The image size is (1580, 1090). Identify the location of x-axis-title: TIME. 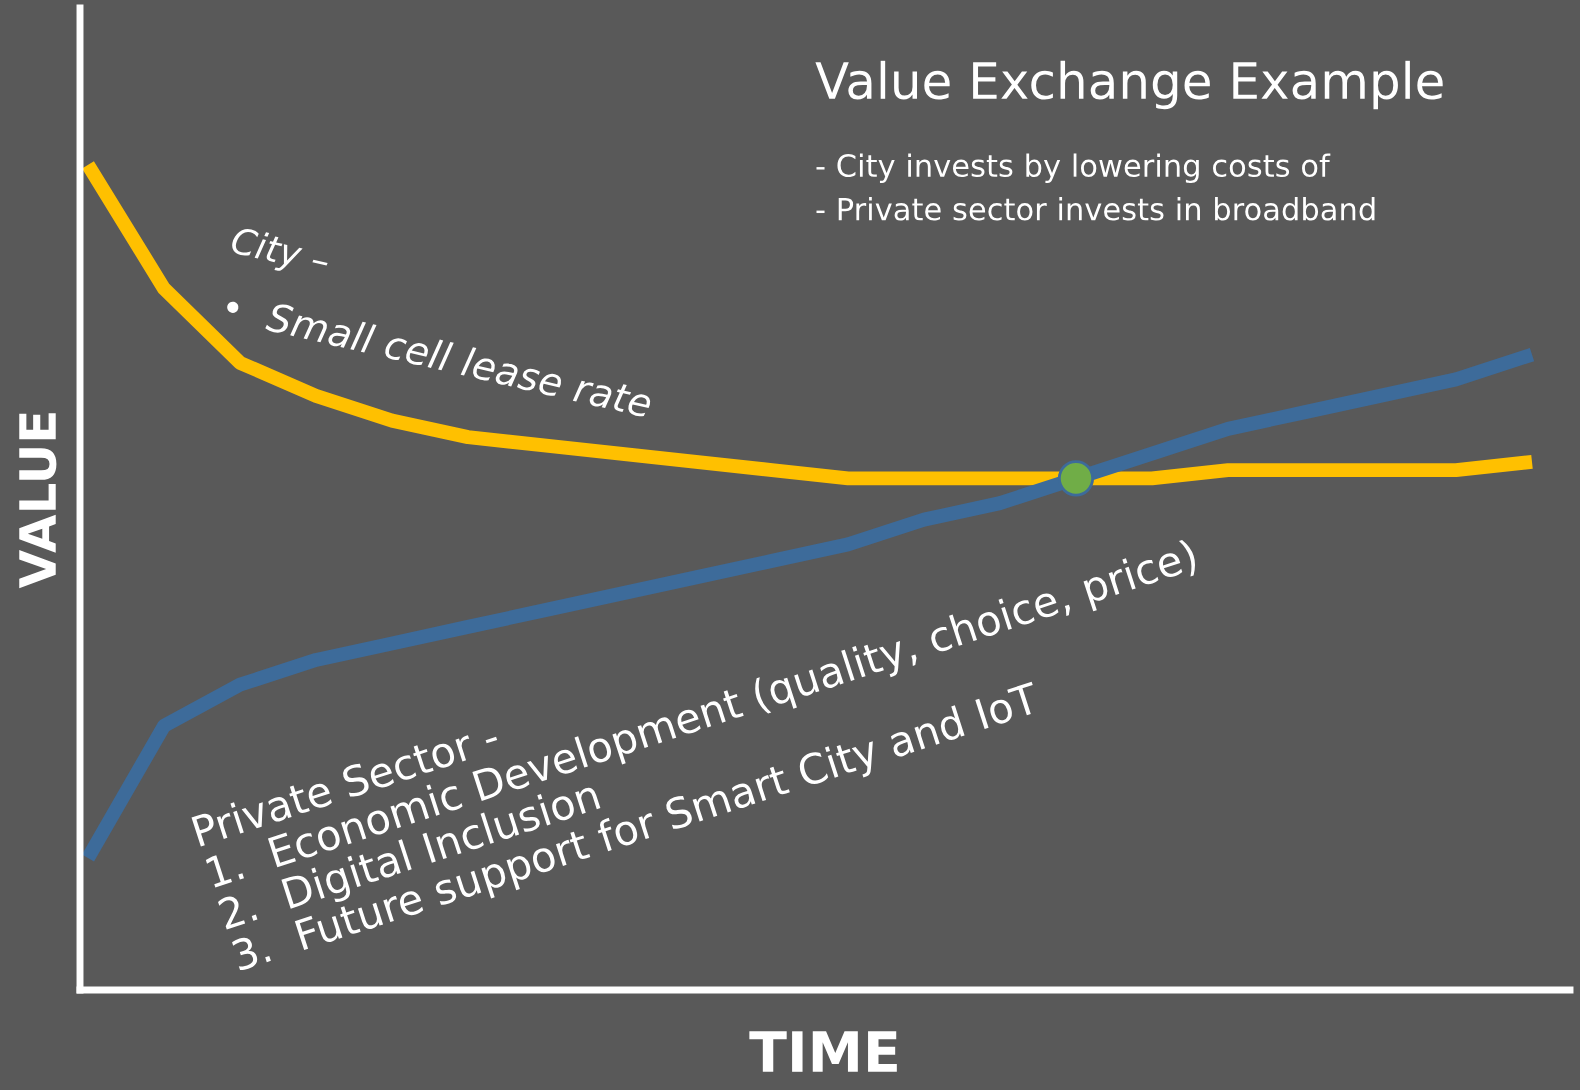
(823, 1051).